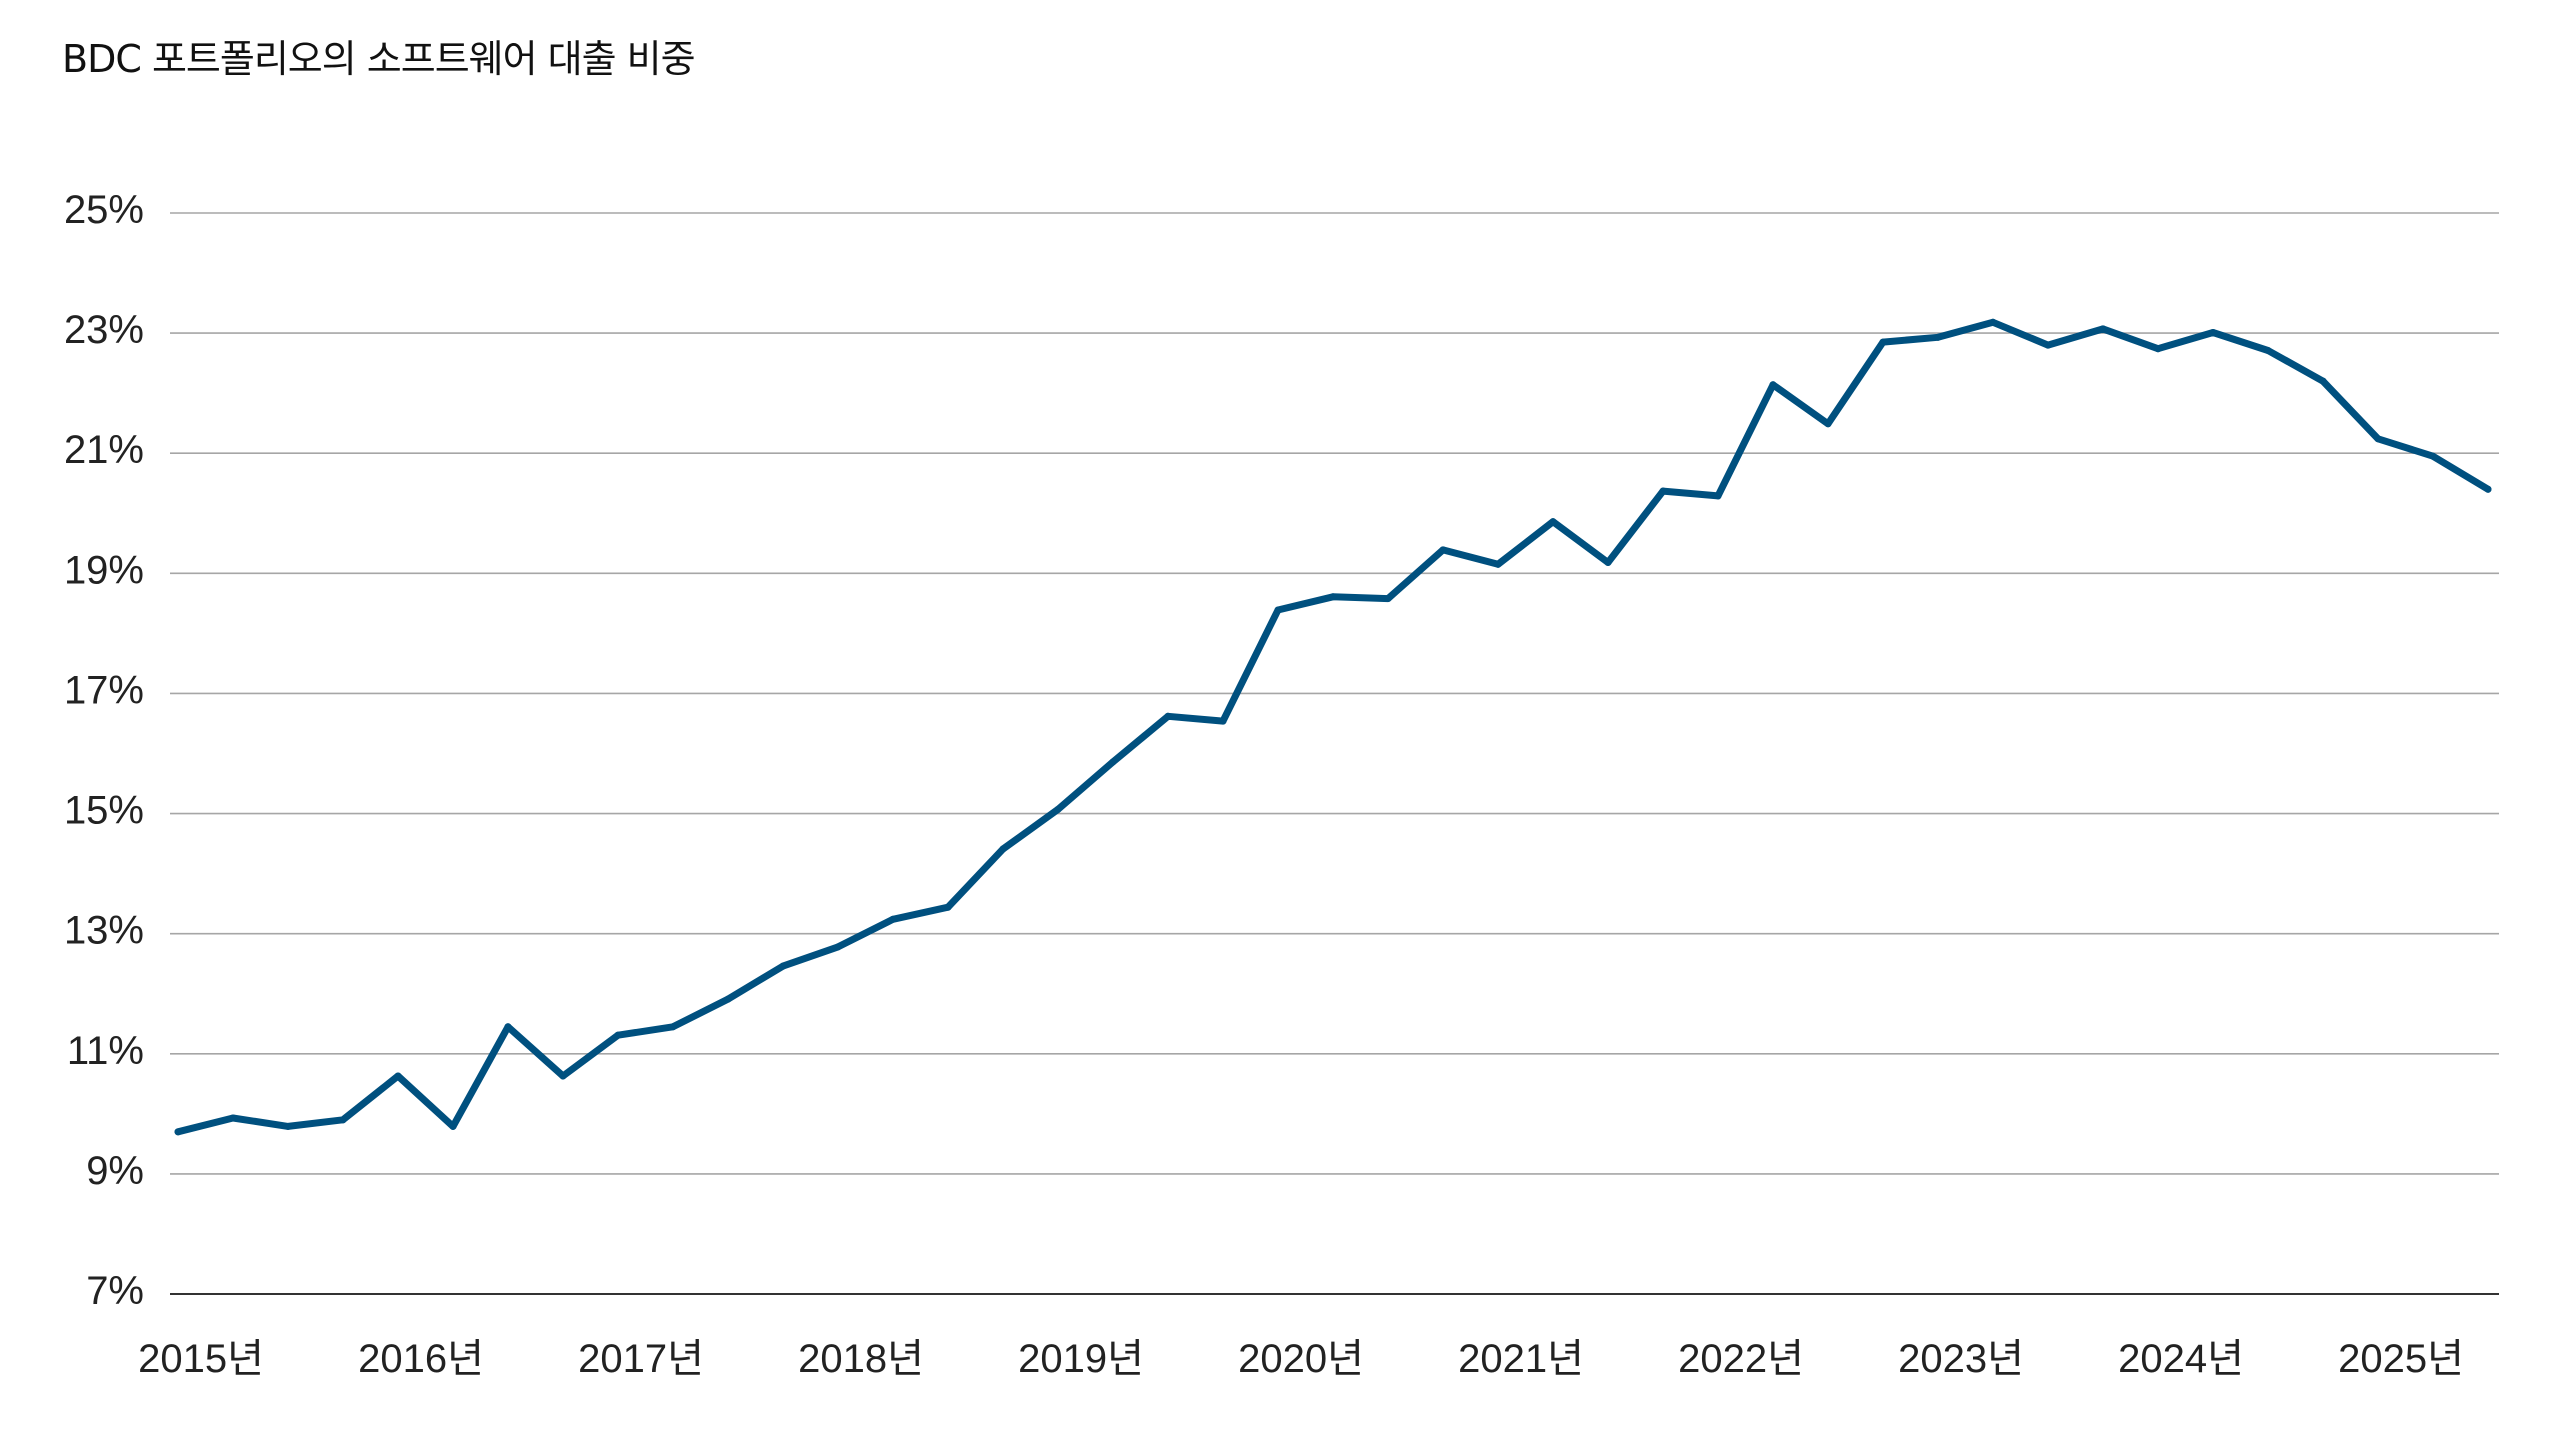 This screenshot has height=1440, width=2560. I want to click on x-tick-label: 2017년, so click(641, 1359).